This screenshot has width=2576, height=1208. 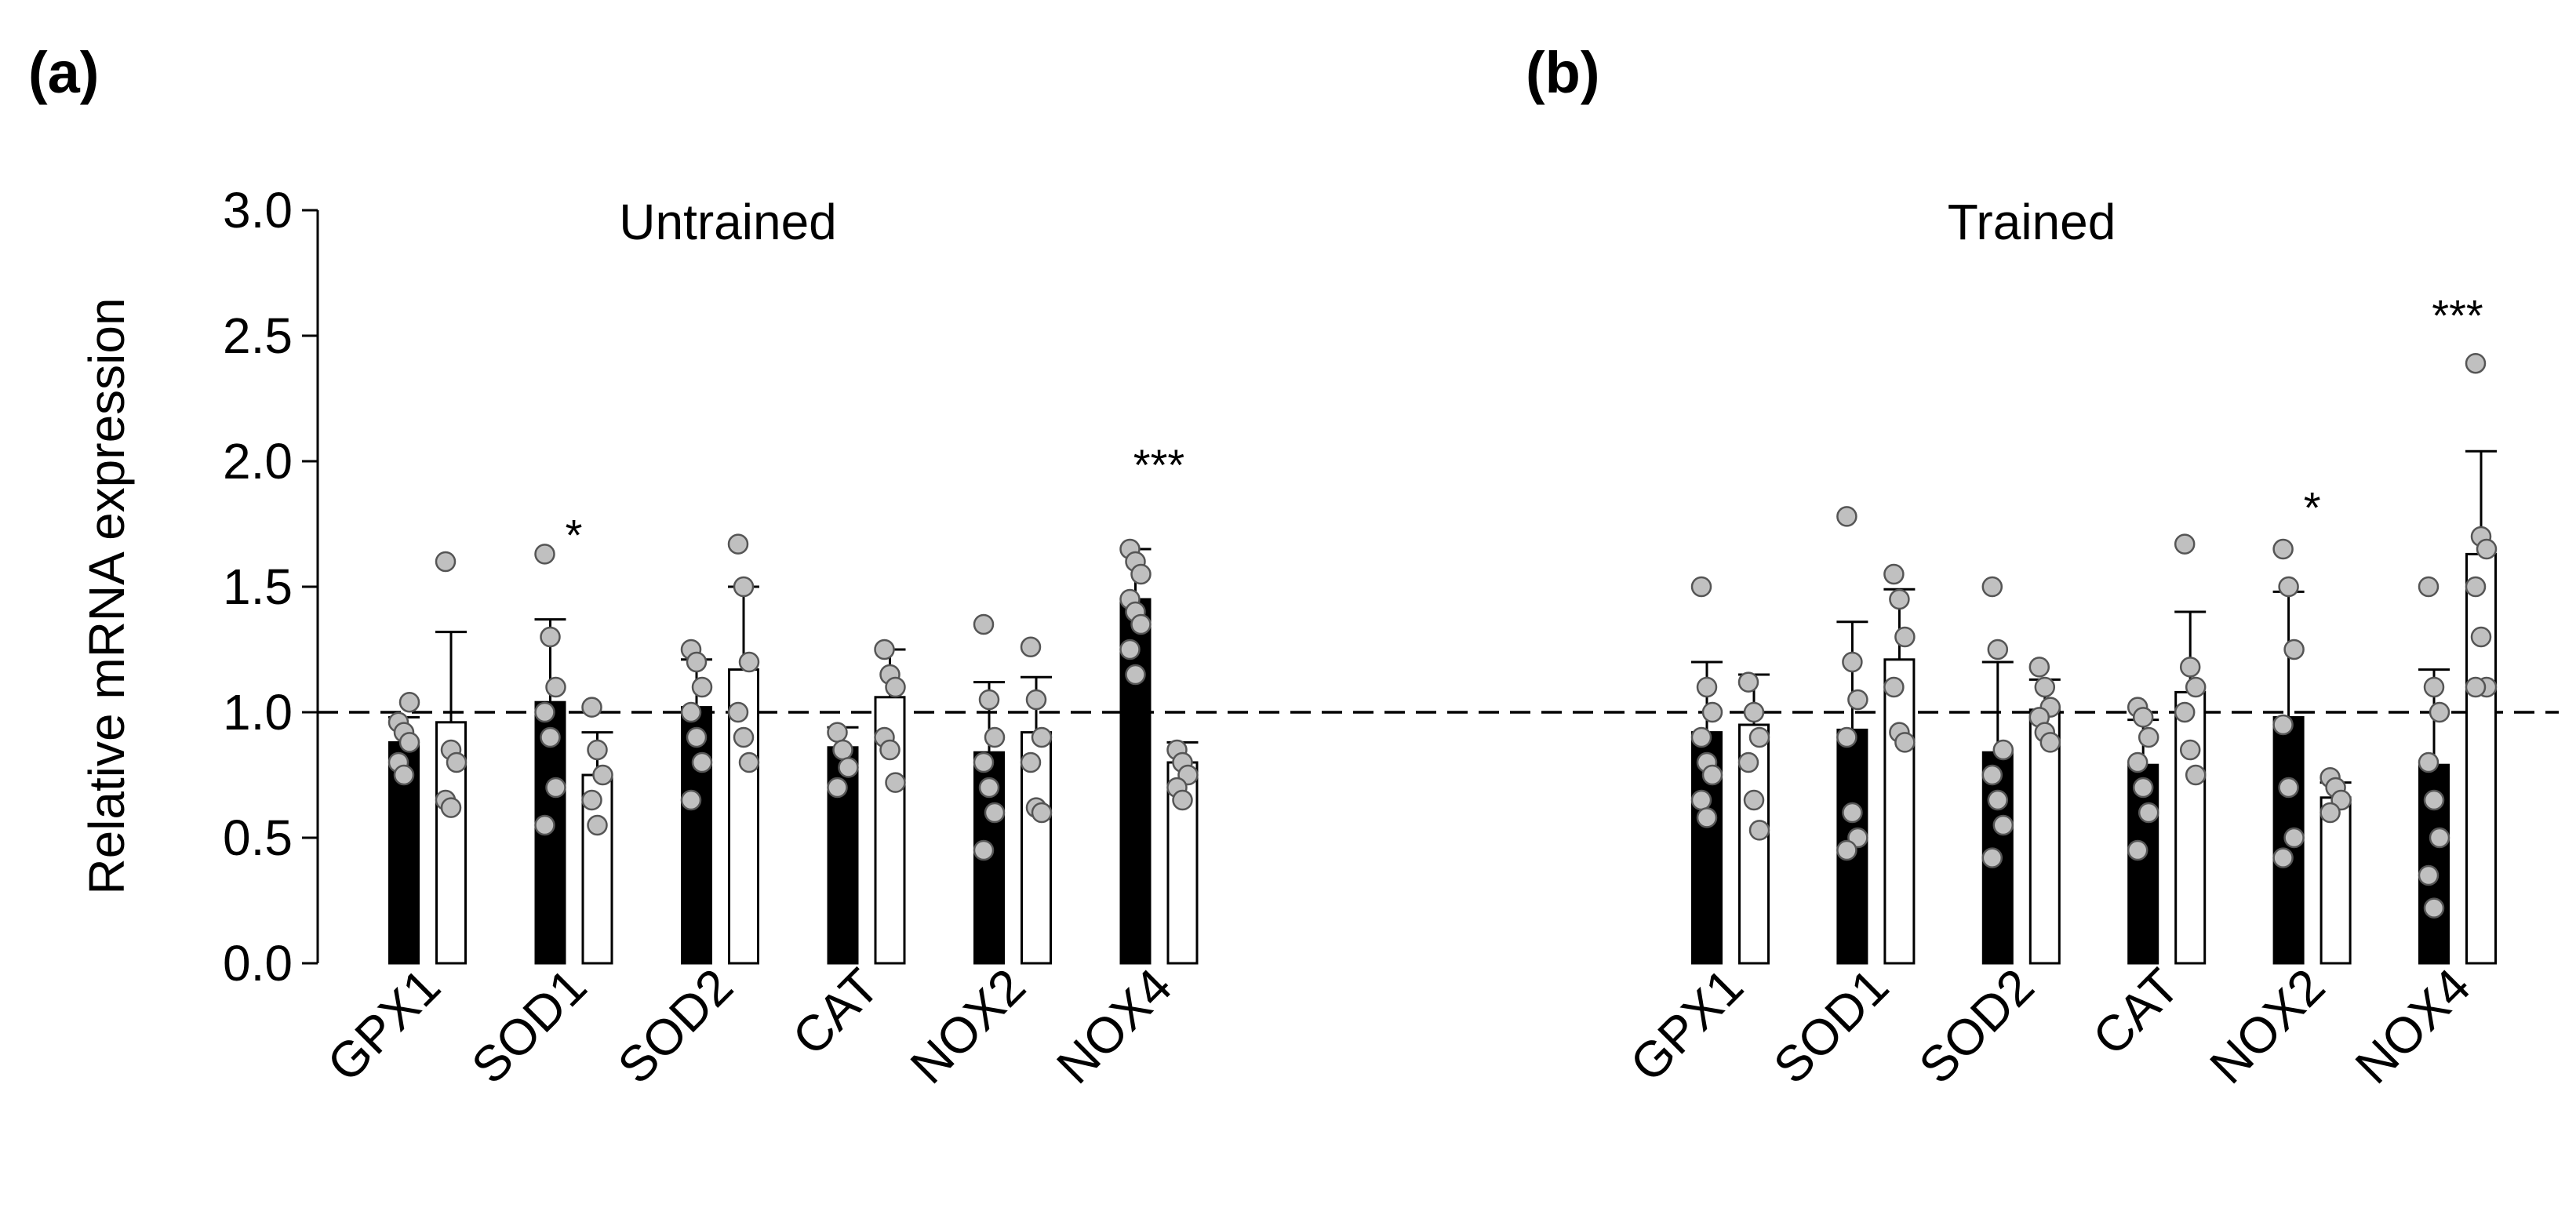 I want to click on bar-untrained-sod2-filled, so click(x=696, y=835).